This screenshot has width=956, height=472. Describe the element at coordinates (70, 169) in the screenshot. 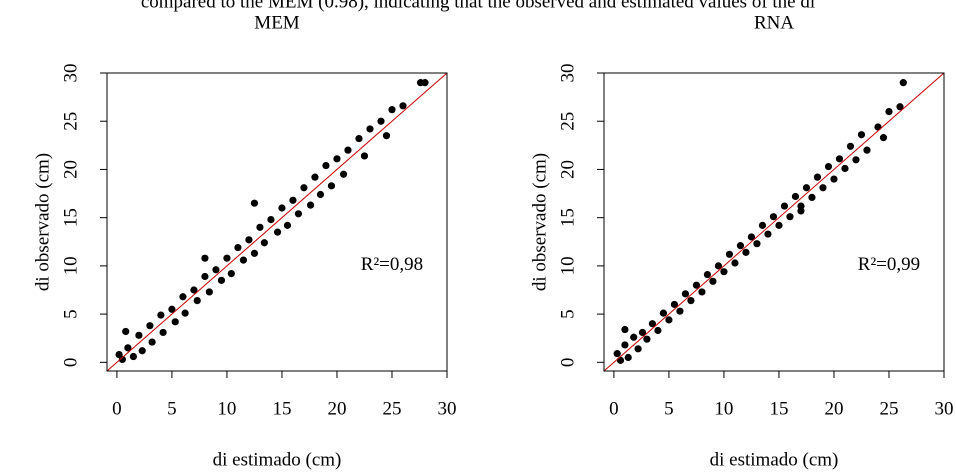

I see `y-tick-label: 20` at that location.